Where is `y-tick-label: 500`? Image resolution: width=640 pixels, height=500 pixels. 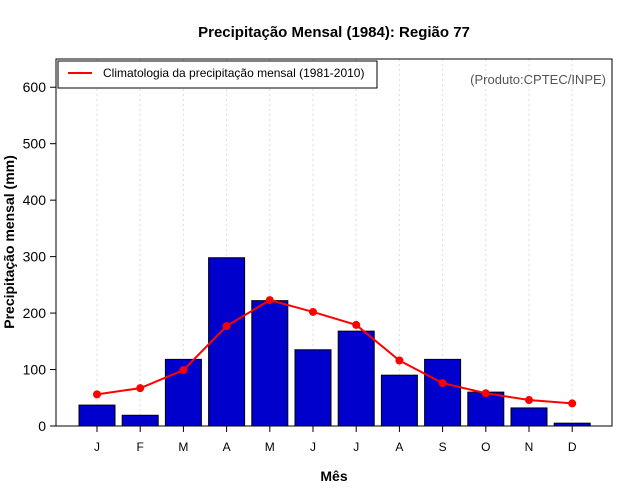
y-tick-label: 500 is located at coordinates (35, 144).